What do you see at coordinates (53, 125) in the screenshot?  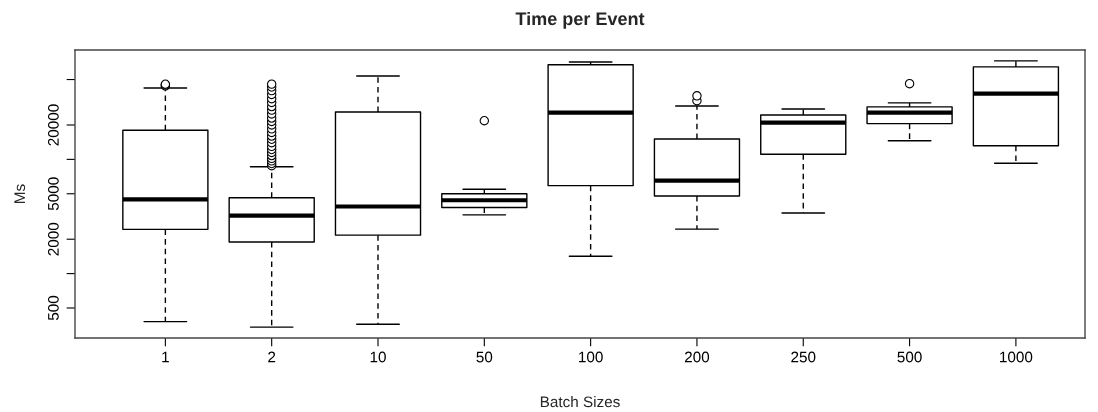 I see `y-tick-label: 20000` at bounding box center [53, 125].